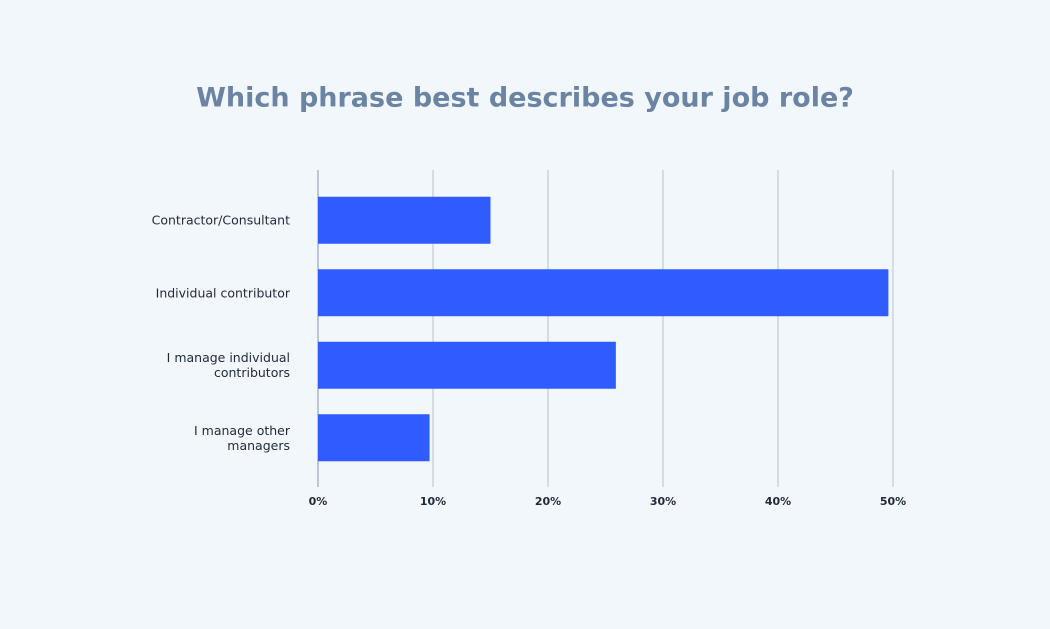 The width and height of the screenshot is (1050, 629). What do you see at coordinates (220, 220) in the screenshot?
I see `y-tick-label: Contractor/Consultant` at bounding box center [220, 220].